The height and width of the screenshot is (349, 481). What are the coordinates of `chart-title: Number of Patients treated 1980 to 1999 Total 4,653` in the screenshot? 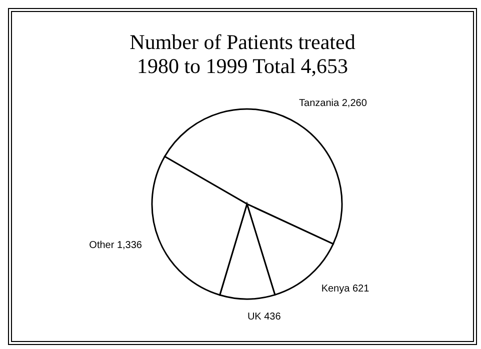 It's located at (242, 54).